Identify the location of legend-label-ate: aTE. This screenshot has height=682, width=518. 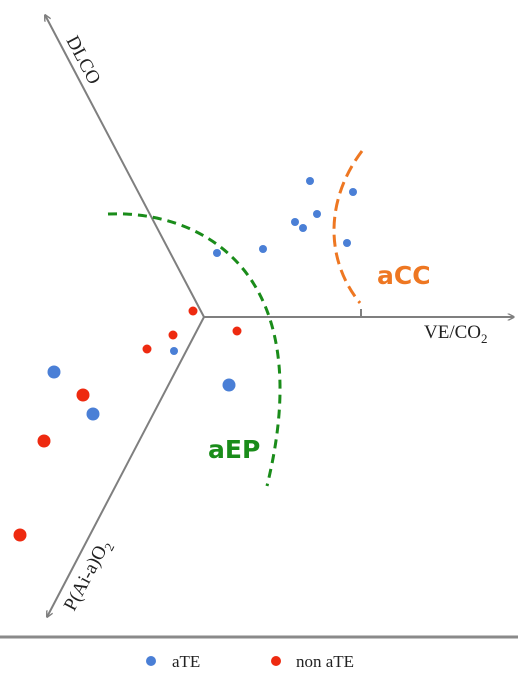
(186, 661).